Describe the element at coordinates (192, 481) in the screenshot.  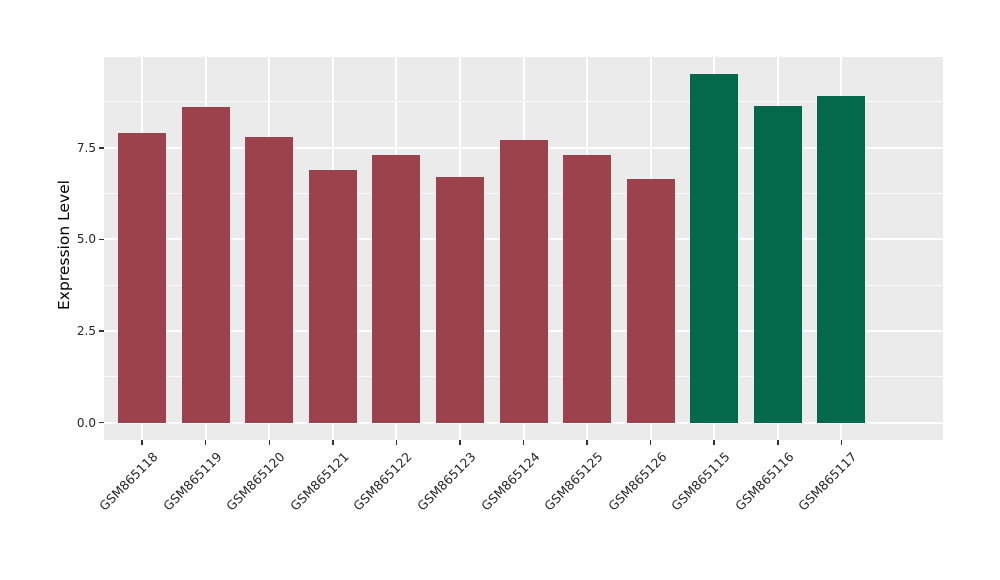
I see `x-tick-label: GSM865119` at that location.